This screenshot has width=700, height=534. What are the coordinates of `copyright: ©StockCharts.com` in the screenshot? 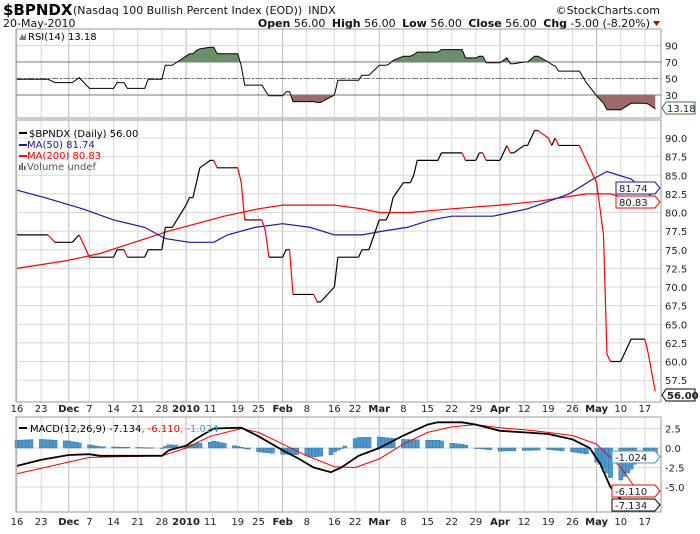 It's located at (608, 10).